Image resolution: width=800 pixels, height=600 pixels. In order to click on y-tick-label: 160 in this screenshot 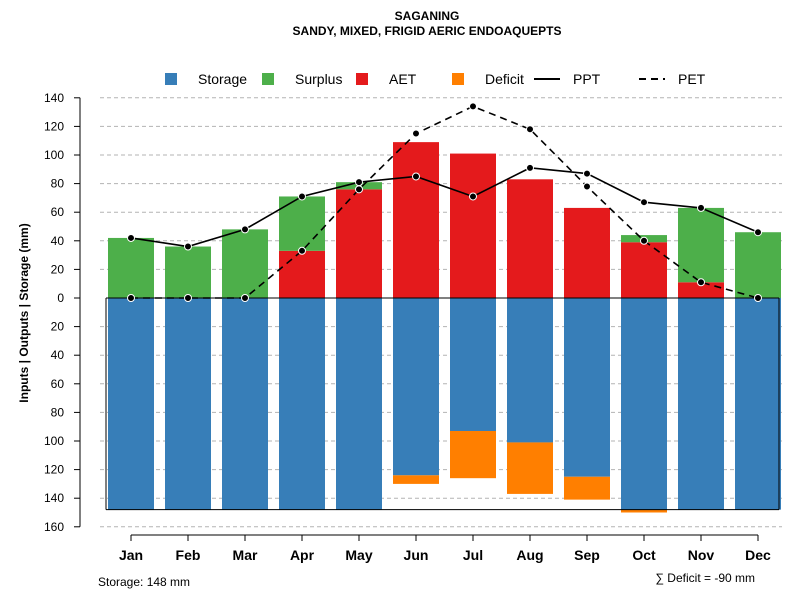, I will do `click(54, 527)`.